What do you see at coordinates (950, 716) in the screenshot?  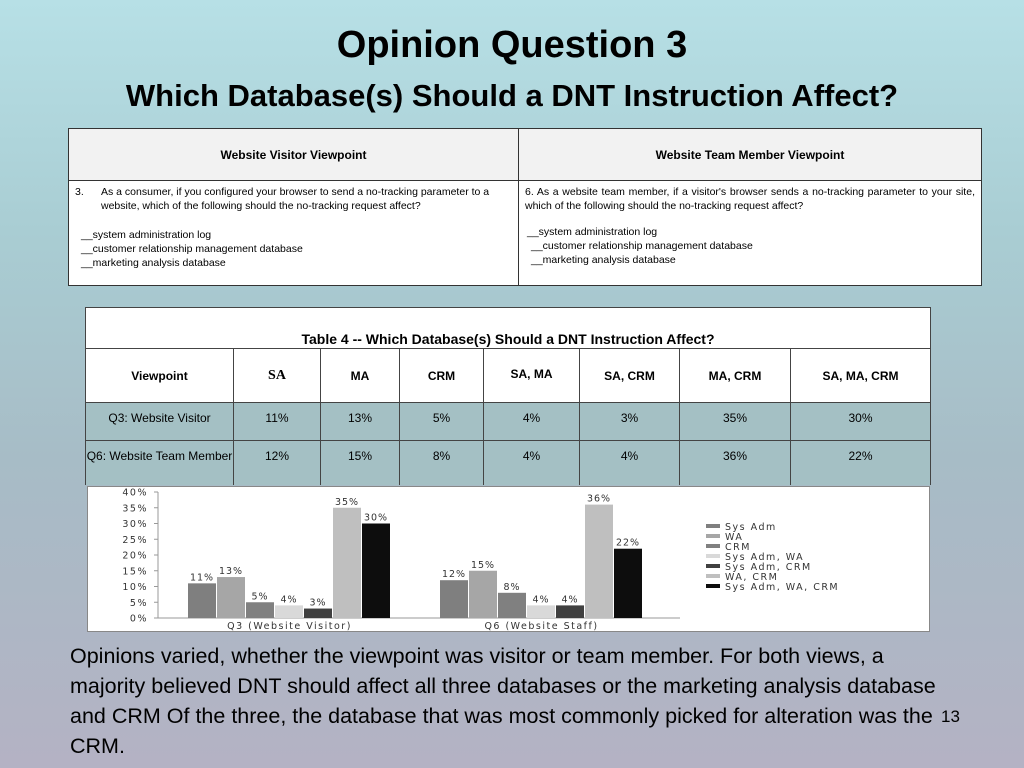 I see `page-number: 13` at bounding box center [950, 716].